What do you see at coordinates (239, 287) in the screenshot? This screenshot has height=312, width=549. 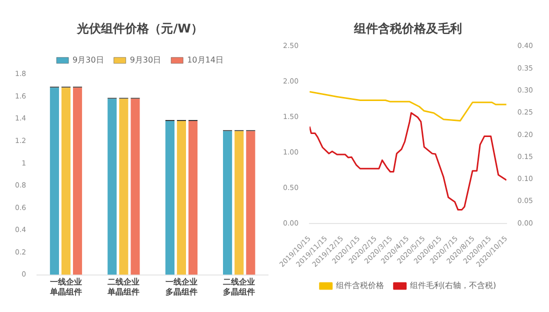 I see `x-tick-label: 二线企业多晶组件` at bounding box center [239, 287].